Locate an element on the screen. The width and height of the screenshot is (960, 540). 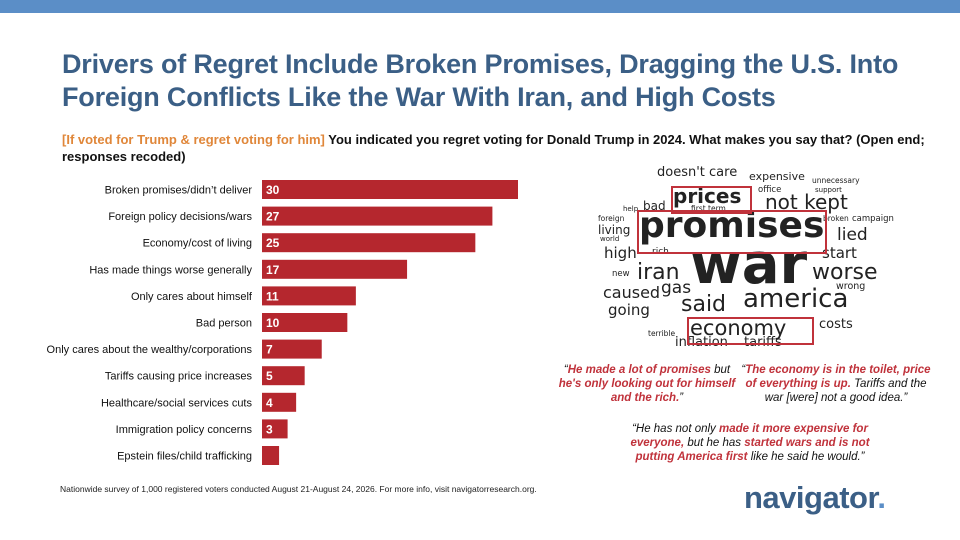
quote-text: but is located at coordinates (720, 370).